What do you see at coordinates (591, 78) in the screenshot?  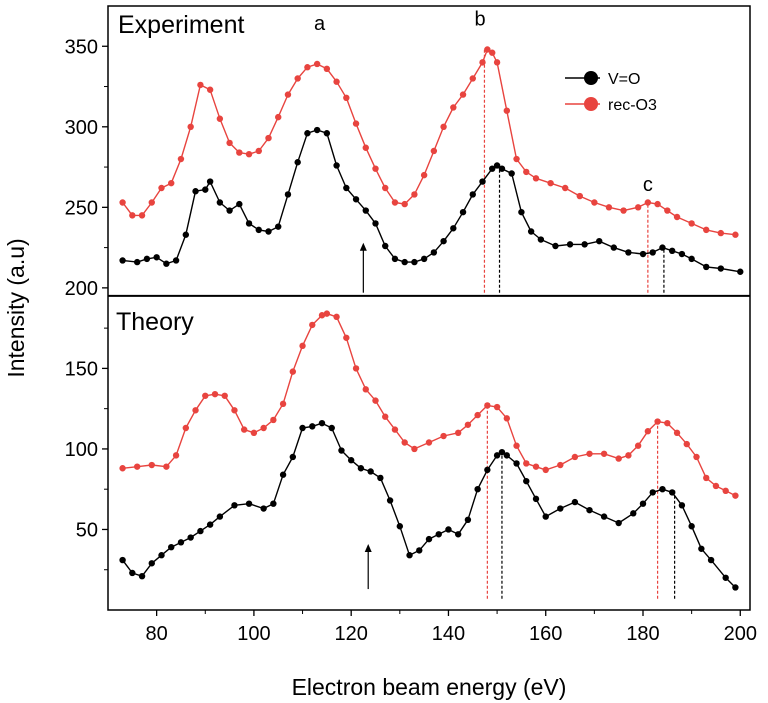 I see `legend-marker-v-o` at bounding box center [591, 78].